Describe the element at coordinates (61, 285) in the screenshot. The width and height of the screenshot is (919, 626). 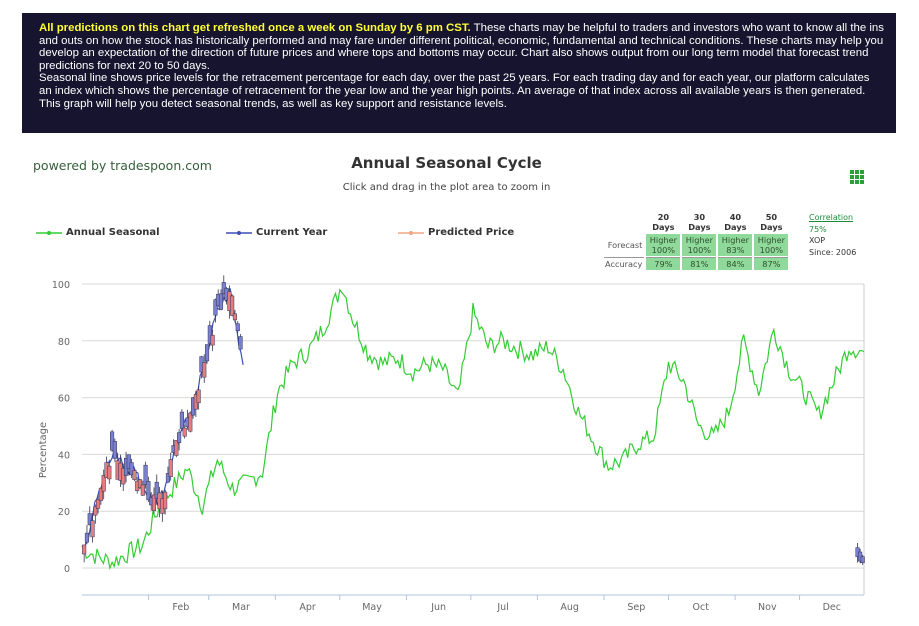
I see `y-tick-label: 100` at that location.